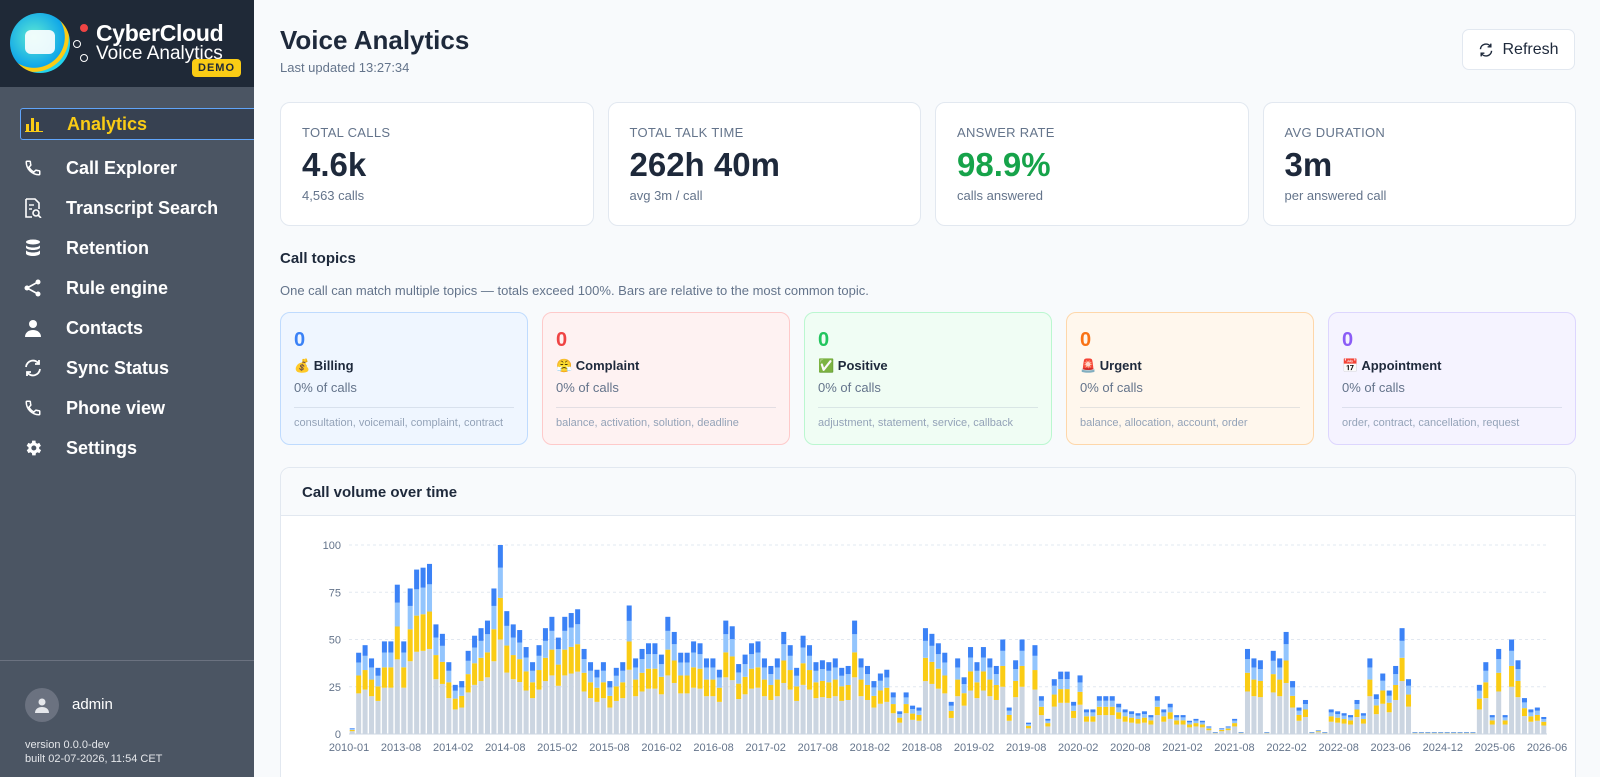  I want to click on sidebar-item-rule-engine: Rule engine, so click(127, 288).